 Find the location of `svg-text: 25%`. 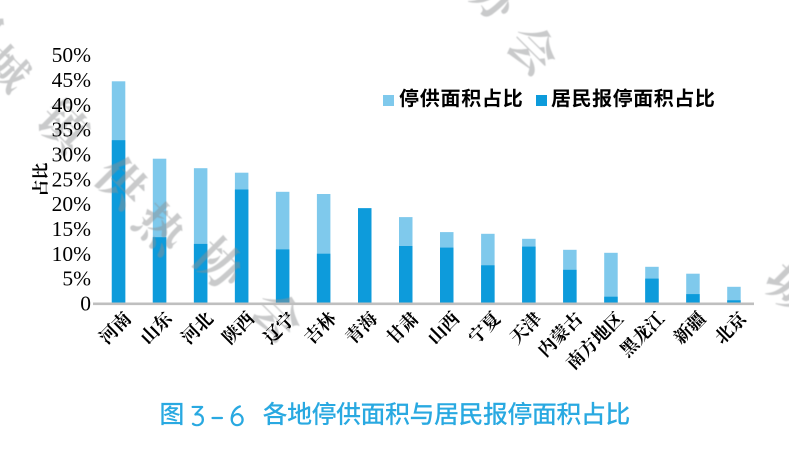

svg-text: 25% is located at coordinates (72, 179).